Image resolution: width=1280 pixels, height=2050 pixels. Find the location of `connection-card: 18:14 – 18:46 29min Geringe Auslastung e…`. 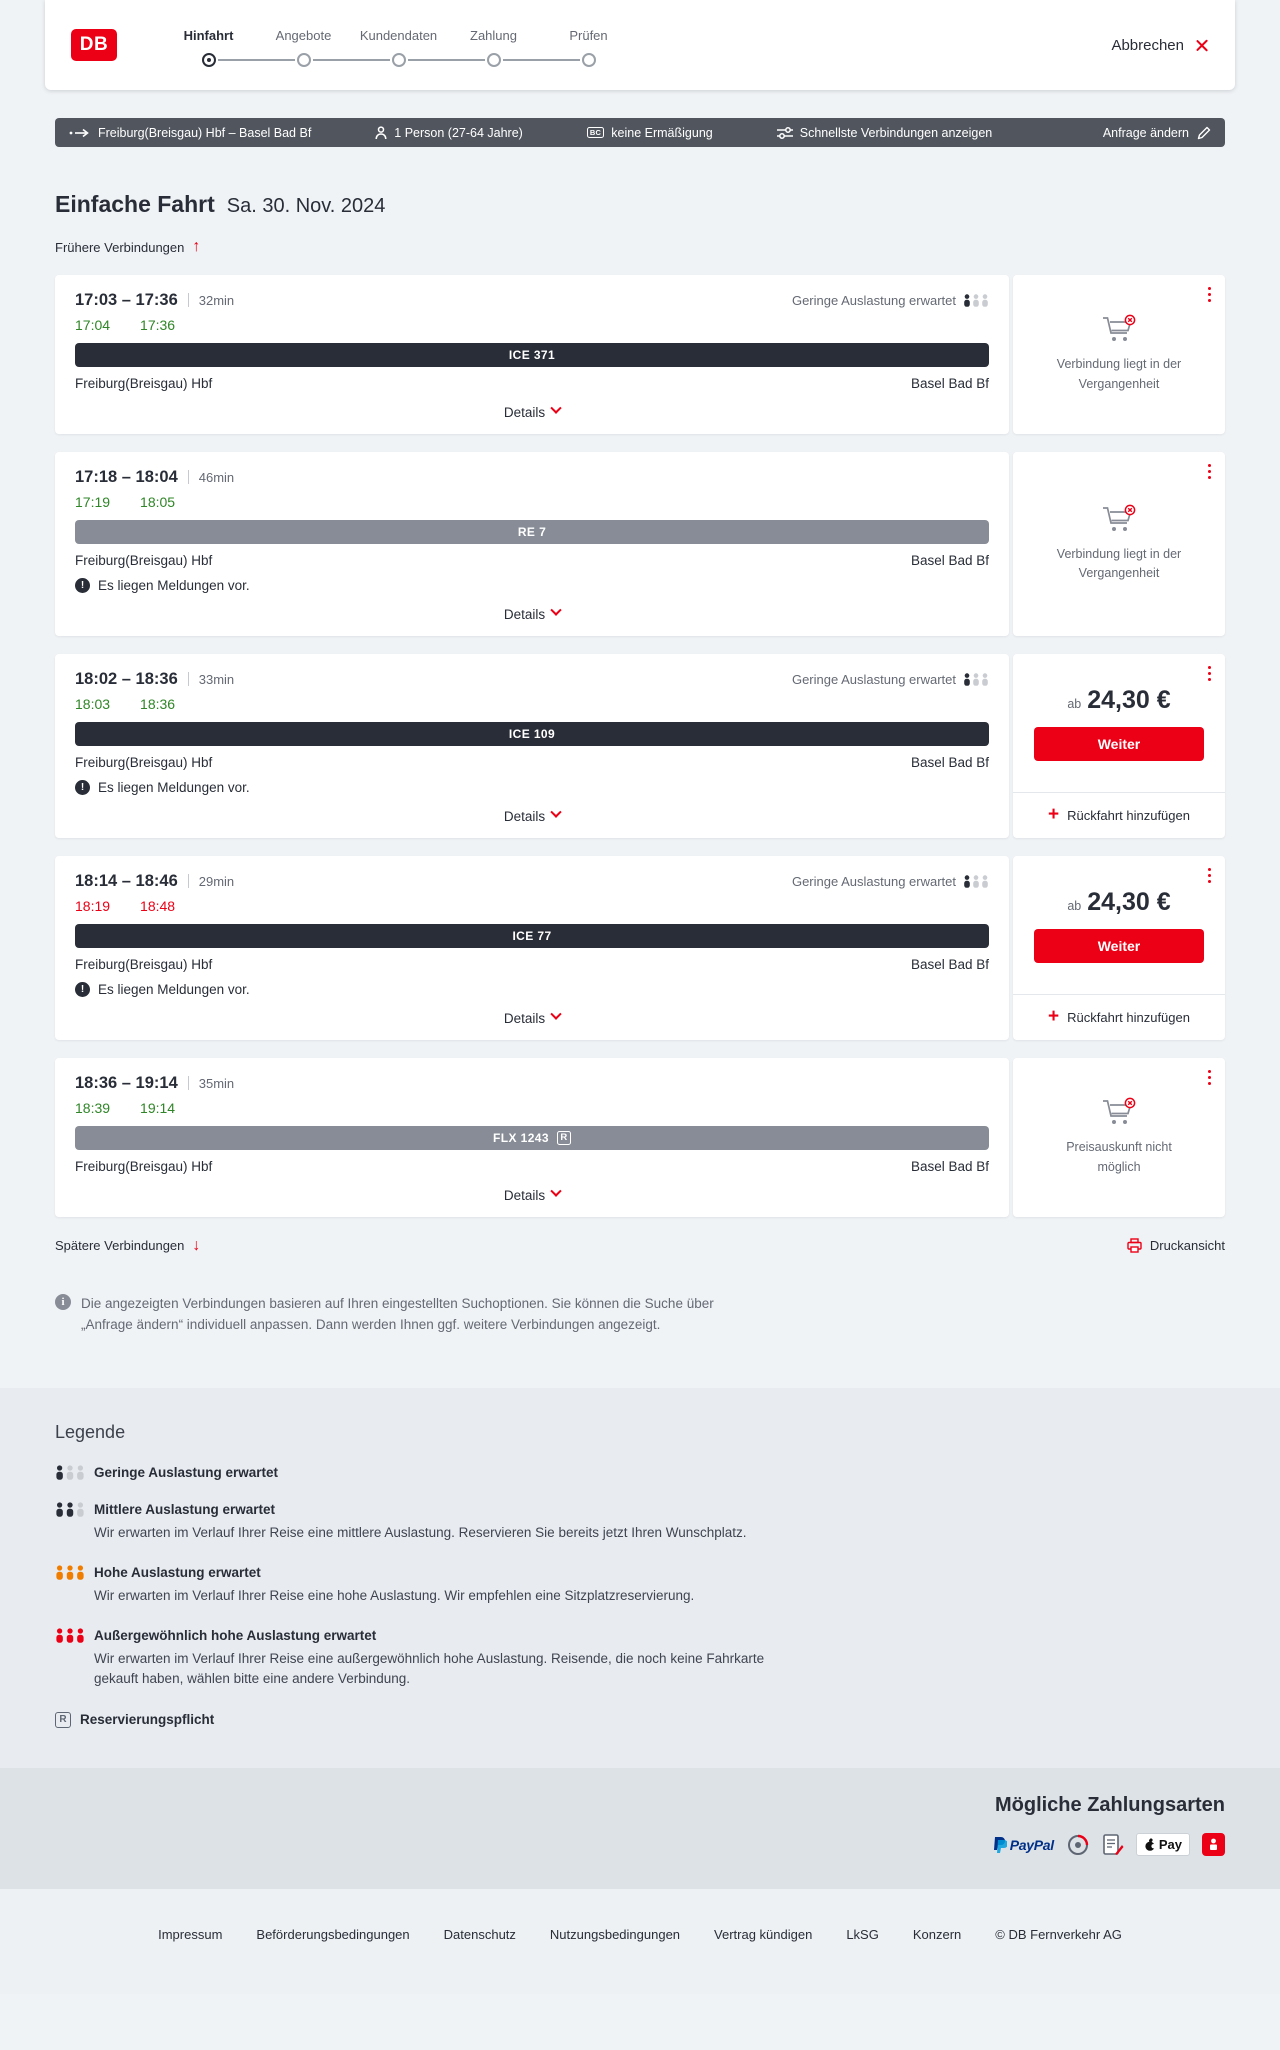

connection-card: 18:14 – 18:46 29min Geringe Auslastung e… is located at coordinates (532, 947).